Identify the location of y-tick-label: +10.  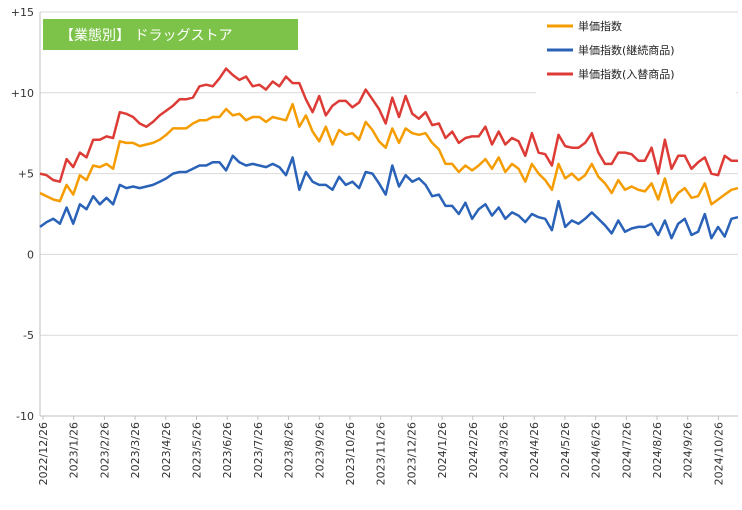
(22, 93).